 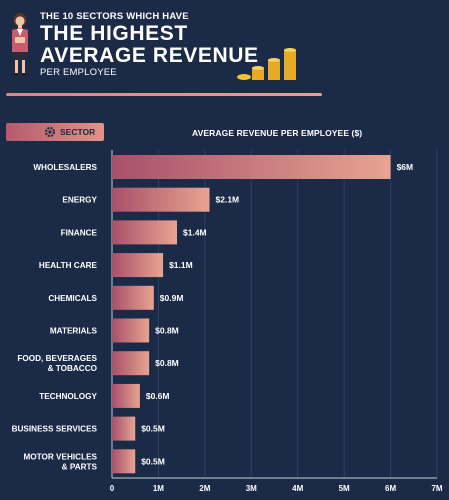 I want to click on category-label: MATERIALS, so click(x=74, y=331).